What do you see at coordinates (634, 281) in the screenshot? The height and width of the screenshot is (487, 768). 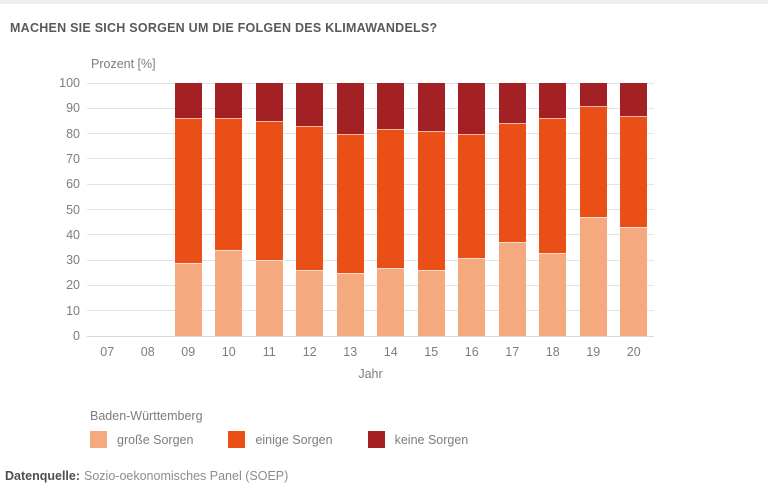 I see `bar-20-segment-grosse-sorgen` at bounding box center [634, 281].